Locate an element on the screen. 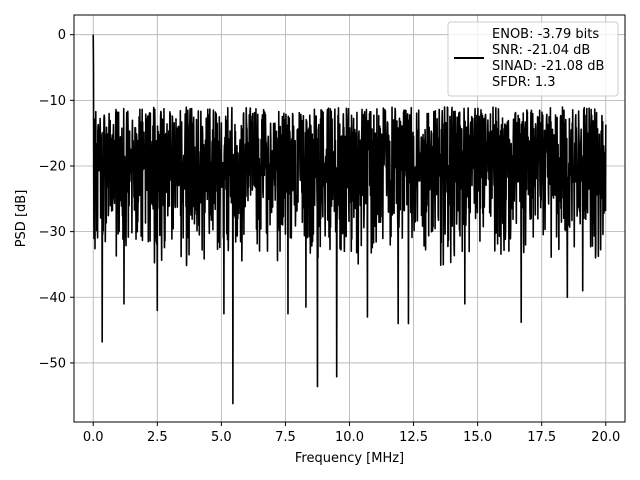  y-tick-label: −20 is located at coordinates (52, 166).